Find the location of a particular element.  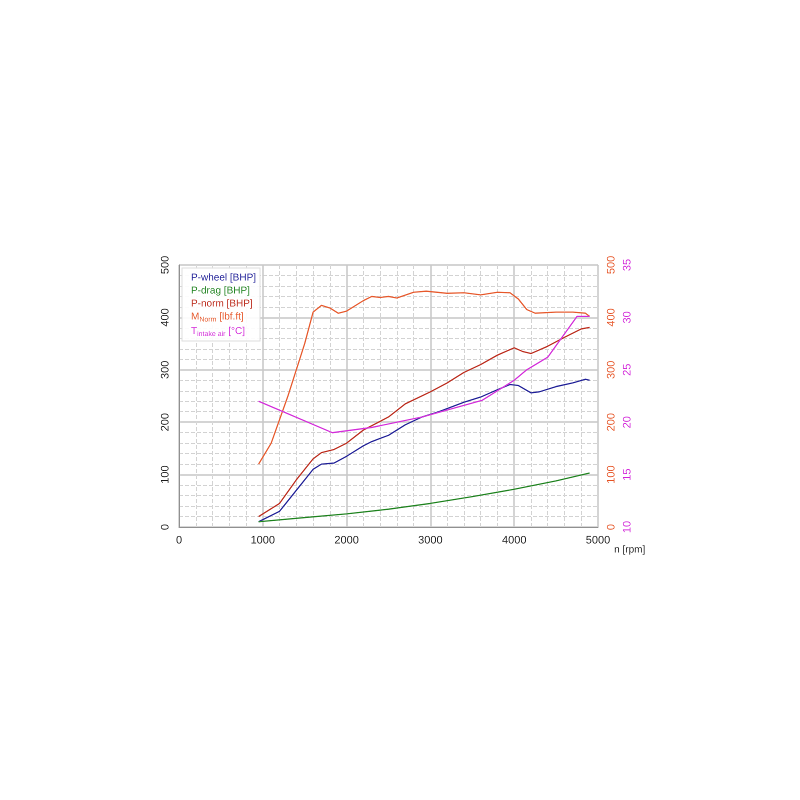

y2-tick-label: 0 is located at coordinates (612, 527).